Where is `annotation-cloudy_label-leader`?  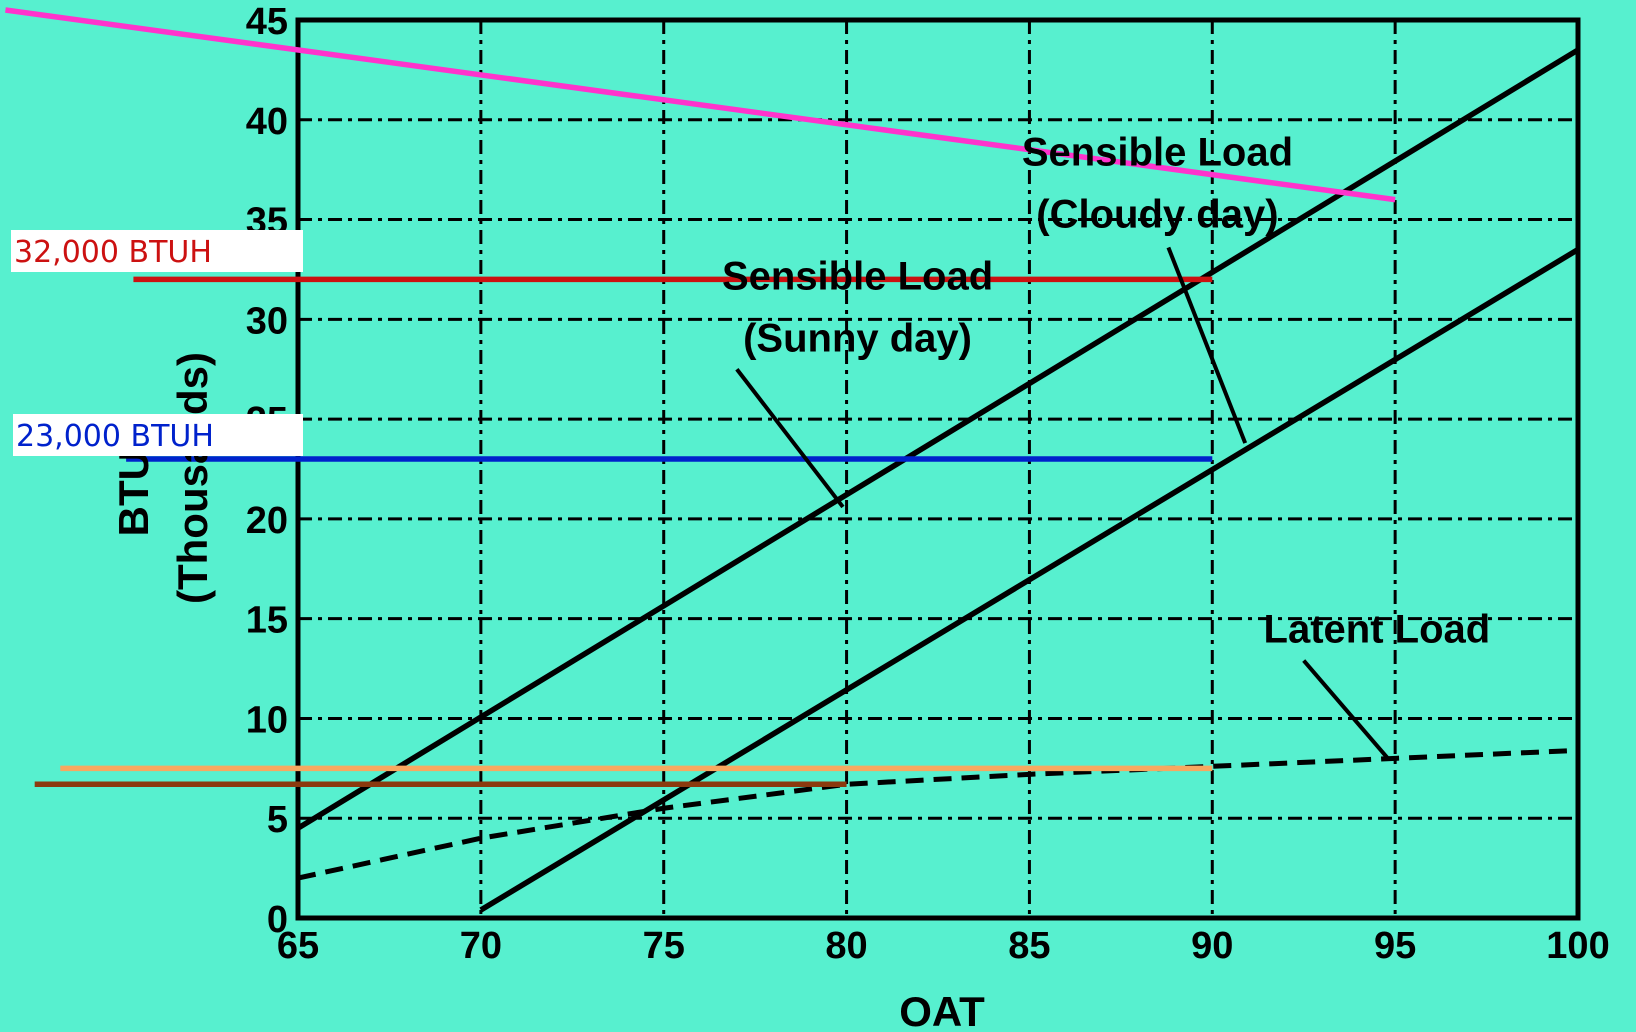
annotation-cloudy_label-leader is located at coordinates (1207, 345).